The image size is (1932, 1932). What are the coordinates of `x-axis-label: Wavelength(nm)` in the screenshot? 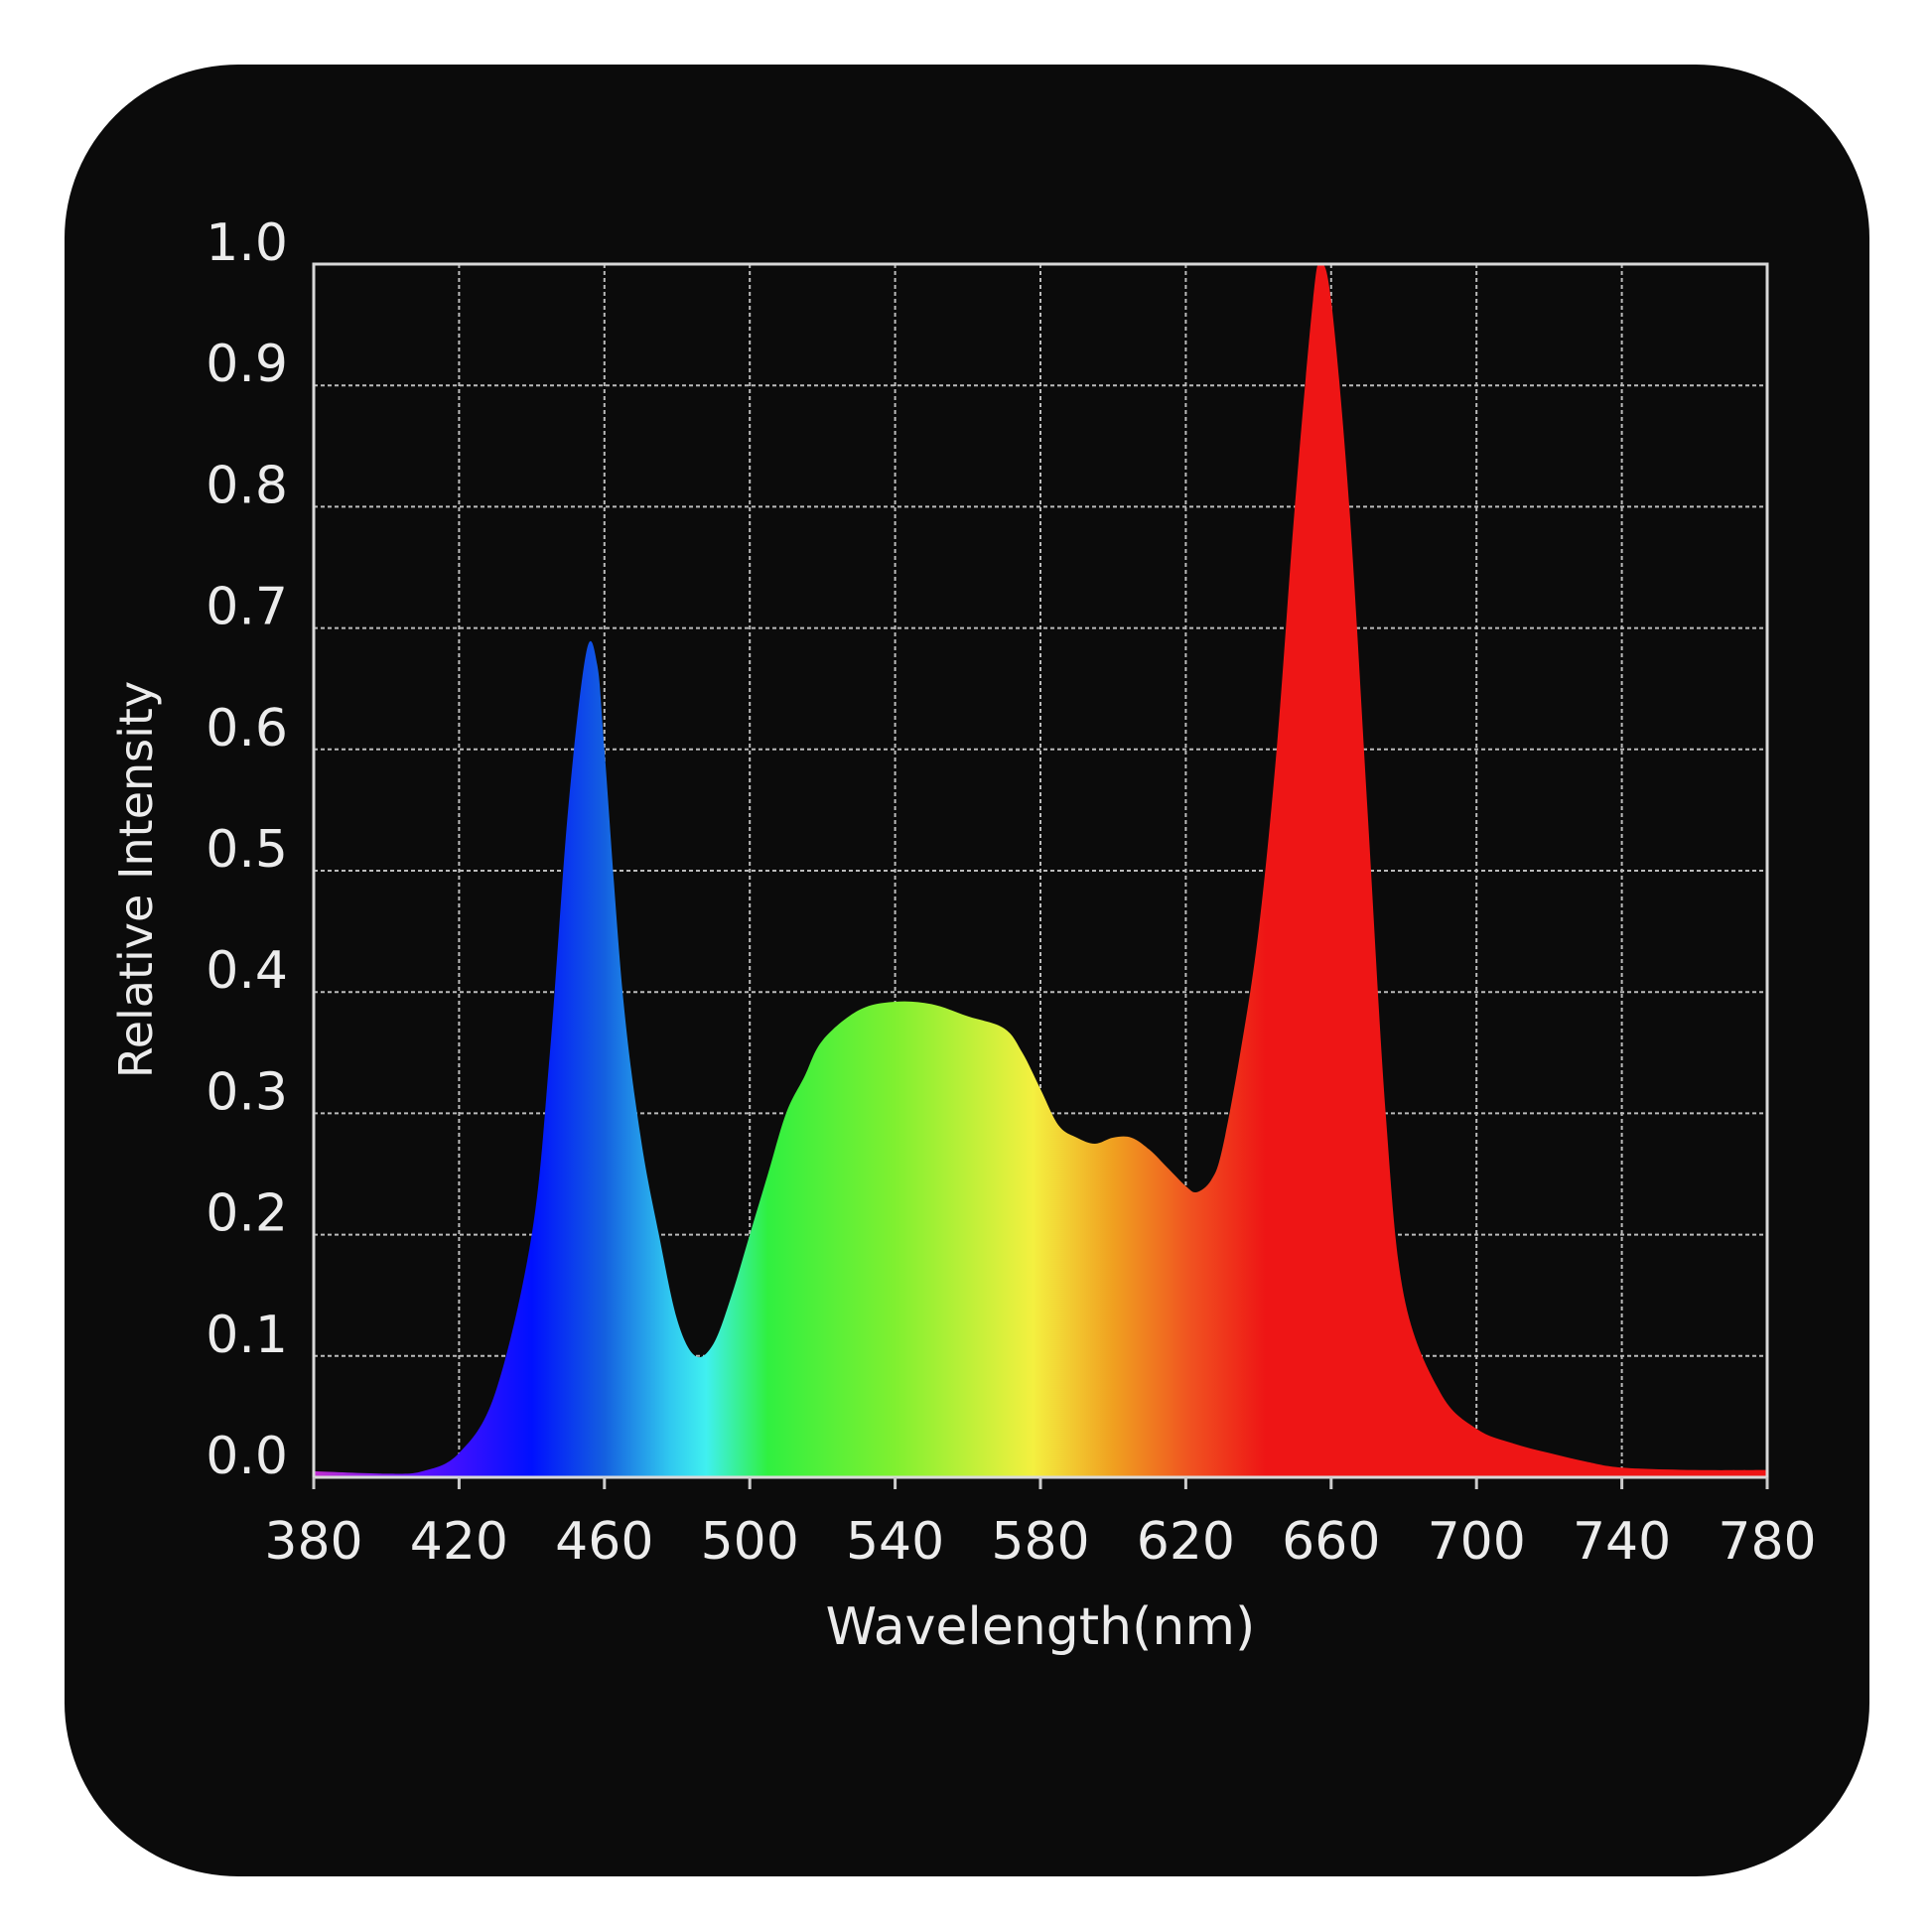 It's located at (1041, 1627).